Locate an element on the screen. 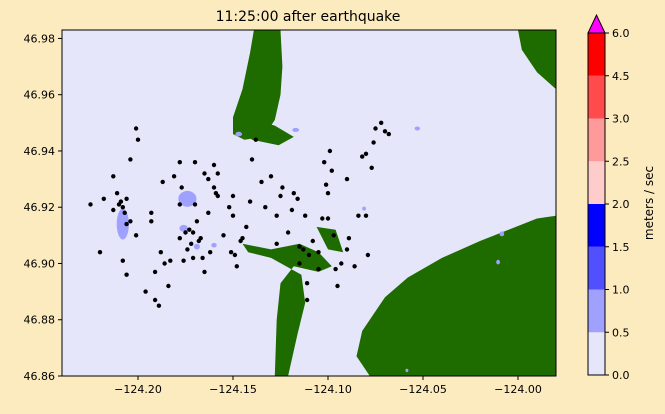 The height and width of the screenshot is (414, 665). land-east-north-corner is located at coordinates (537, 60).